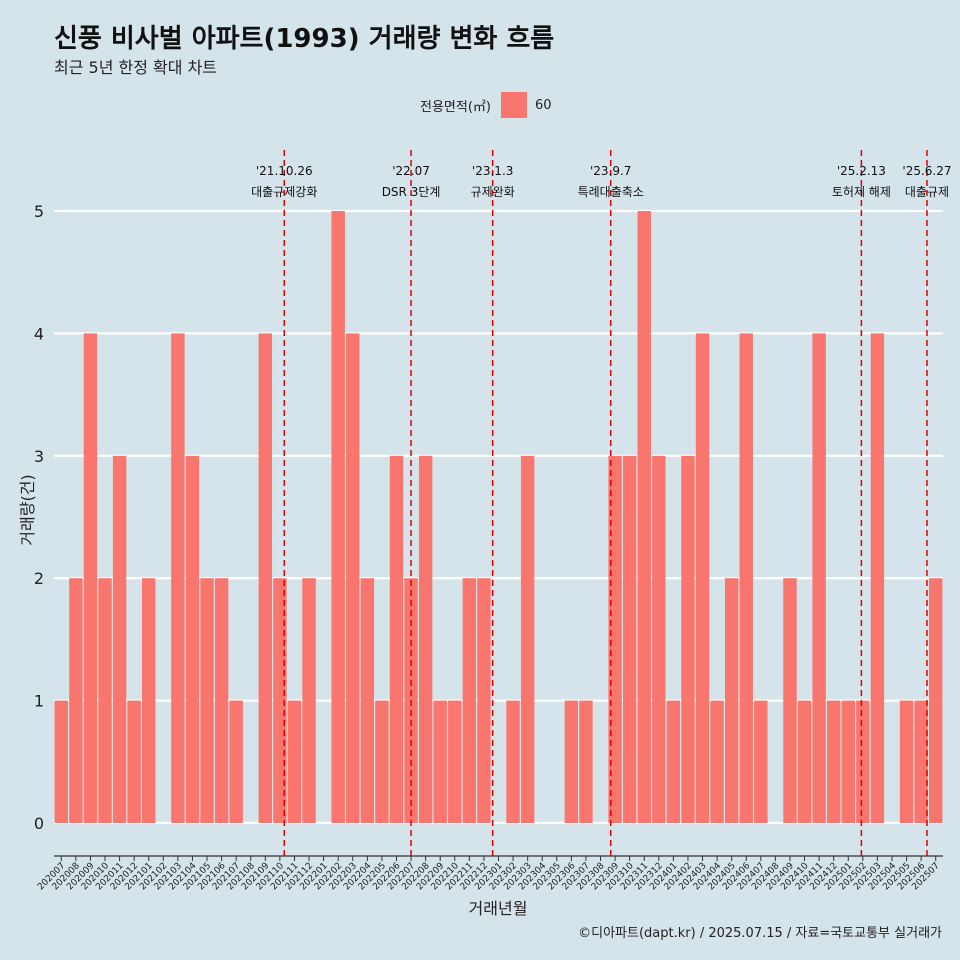 The height and width of the screenshot is (960, 960). What do you see at coordinates (492, 171) in the screenshot?
I see `event-date: '23.1.3` at bounding box center [492, 171].